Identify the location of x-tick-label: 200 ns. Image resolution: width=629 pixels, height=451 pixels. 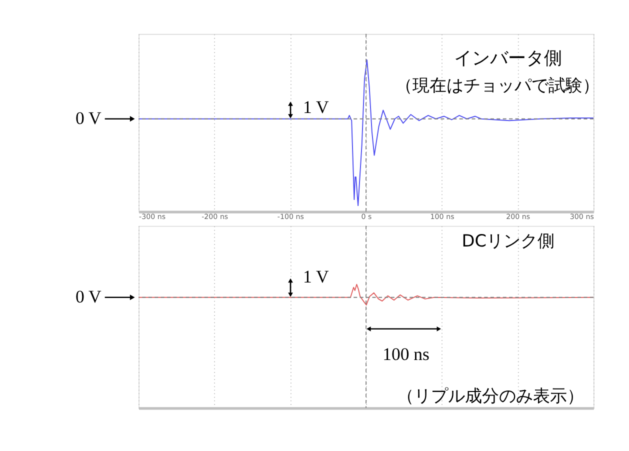
(518, 217).